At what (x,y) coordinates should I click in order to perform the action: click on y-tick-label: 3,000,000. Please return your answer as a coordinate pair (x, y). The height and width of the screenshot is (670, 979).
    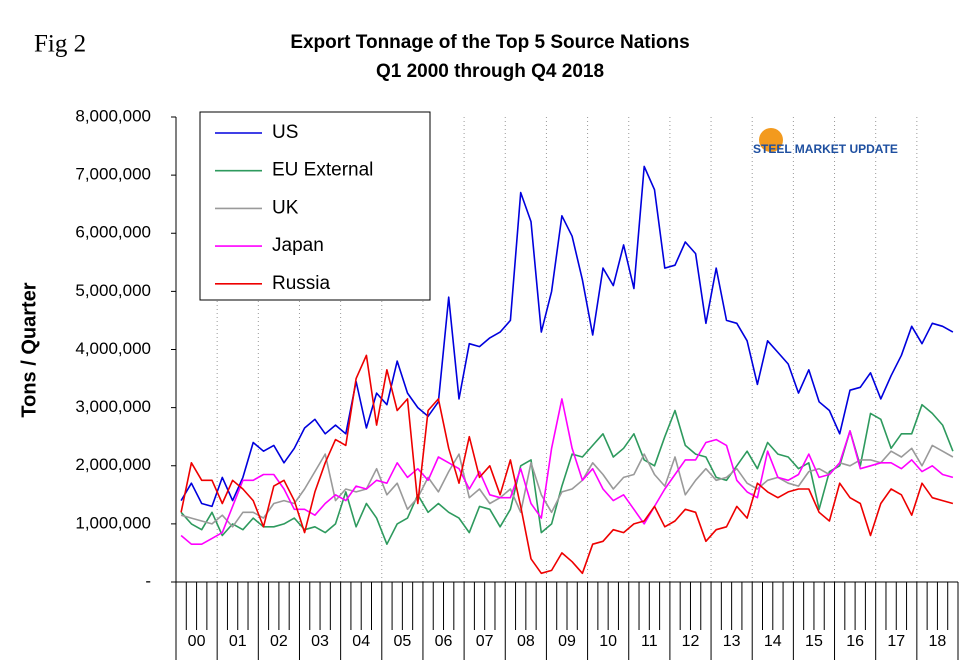
    Looking at the image, I should click on (113, 406).